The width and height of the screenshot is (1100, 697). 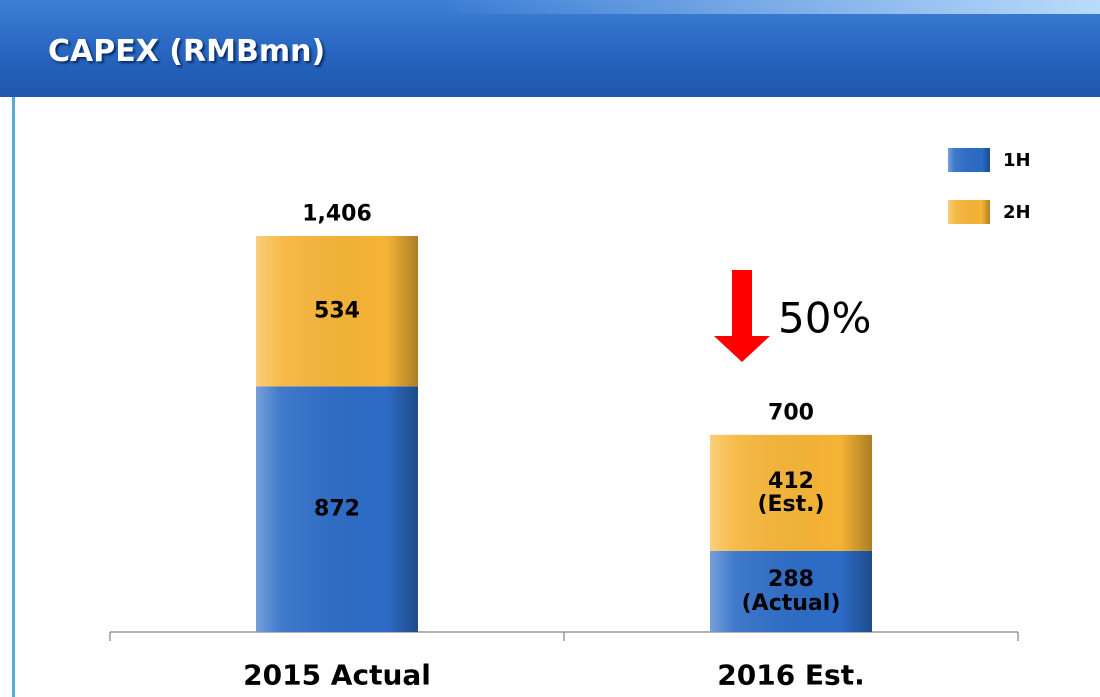 What do you see at coordinates (13, 397) in the screenshot?
I see `side-border` at bounding box center [13, 397].